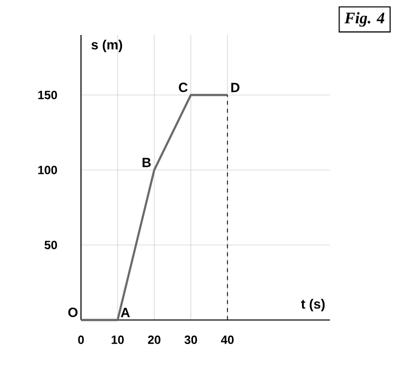 This screenshot has width=400, height=385. I want to click on text: Fig. 4, so click(364, 19).